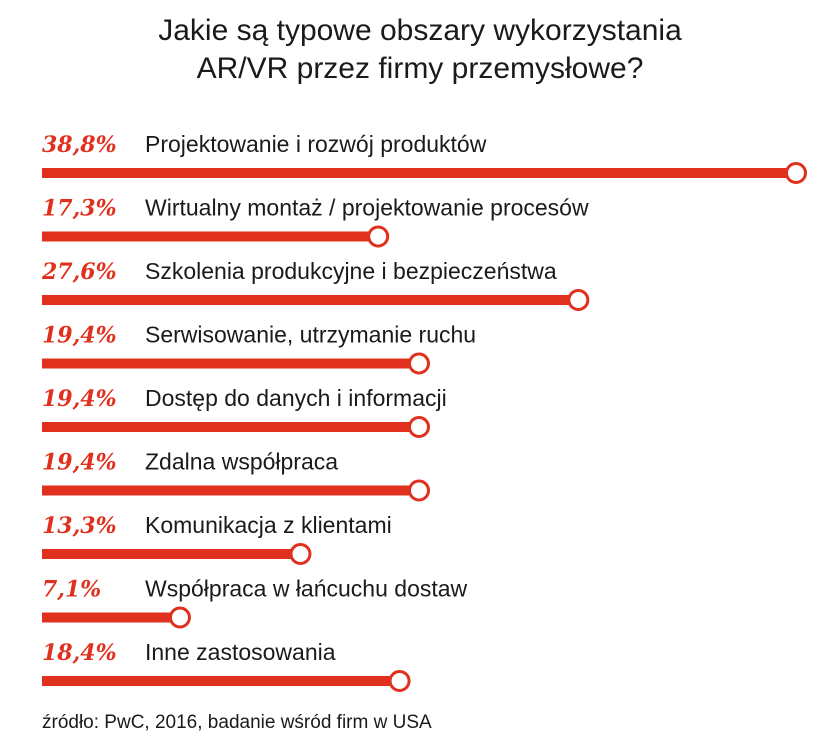 Image resolution: width=840 pixels, height=756 pixels. Describe the element at coordinates (236, 475) in the screenshot. I see `bar-row: 19,4% Zdalna współpraca` at that location.